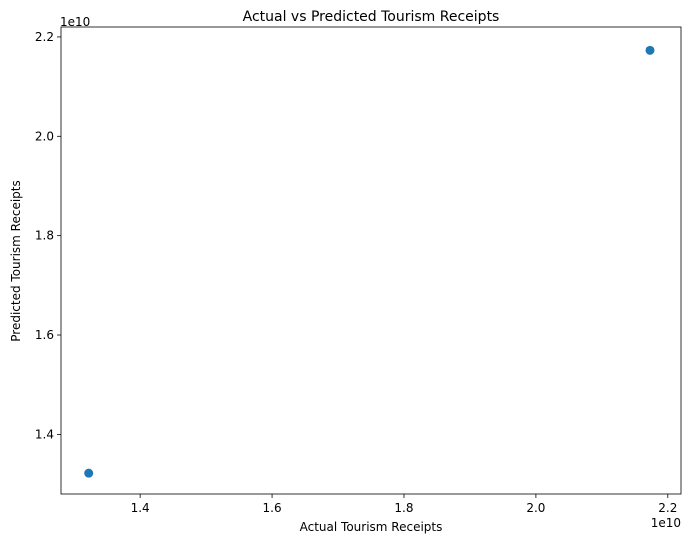  I want to click on y-tick-label: 1.8, so click(44, 236).